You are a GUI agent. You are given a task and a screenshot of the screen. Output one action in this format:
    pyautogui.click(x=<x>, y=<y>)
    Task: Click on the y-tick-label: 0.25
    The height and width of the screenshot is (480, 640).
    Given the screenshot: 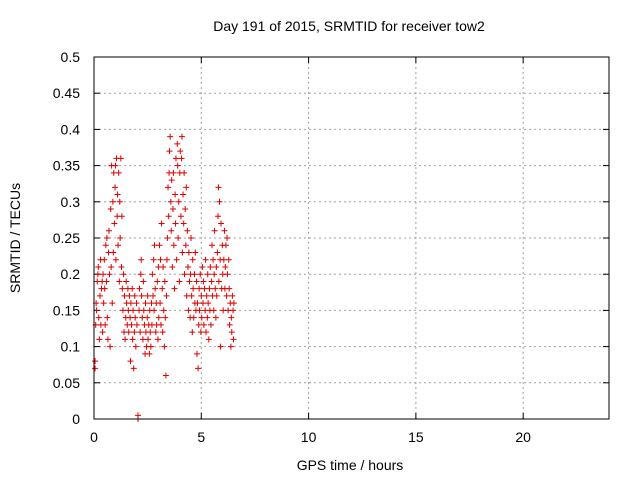 What is the action you would take?
    pyautogui.click(x=66, y=238)
    